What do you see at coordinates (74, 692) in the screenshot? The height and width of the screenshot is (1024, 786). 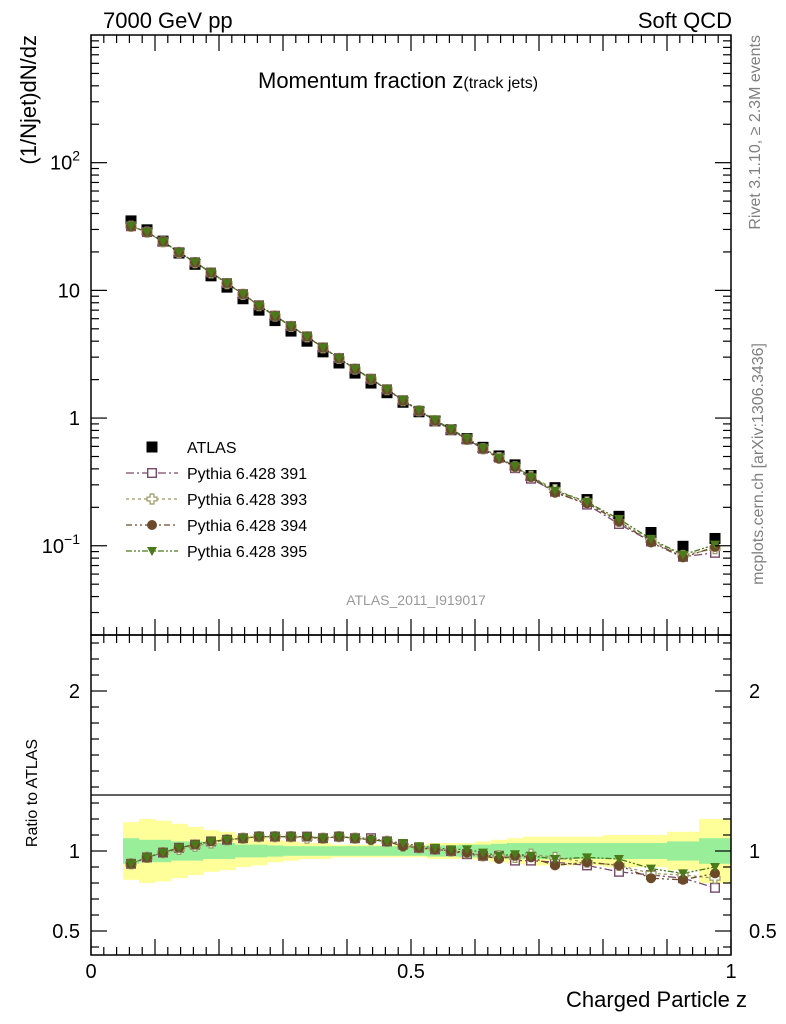 I see `ratio-y-tick-label: 2` at bounding box center [74, 692].